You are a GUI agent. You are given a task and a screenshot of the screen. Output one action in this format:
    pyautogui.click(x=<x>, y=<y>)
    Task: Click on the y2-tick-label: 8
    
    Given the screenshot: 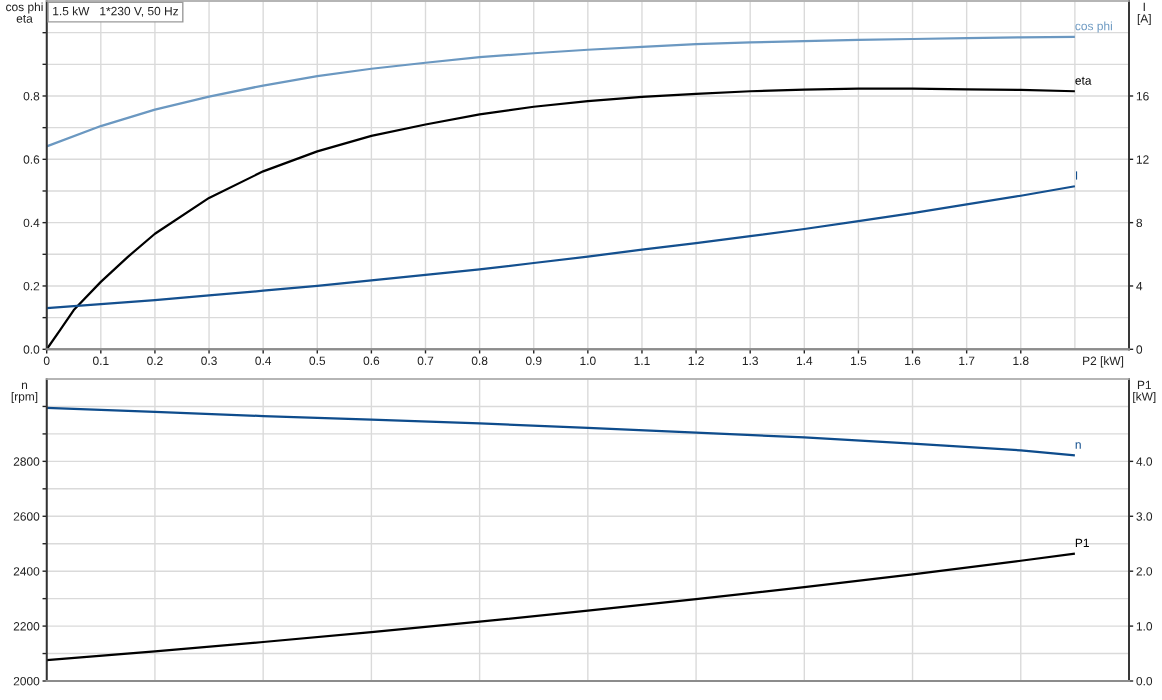 What is the action you would take?
    pyautogui.click(x=1139, y=223)
    